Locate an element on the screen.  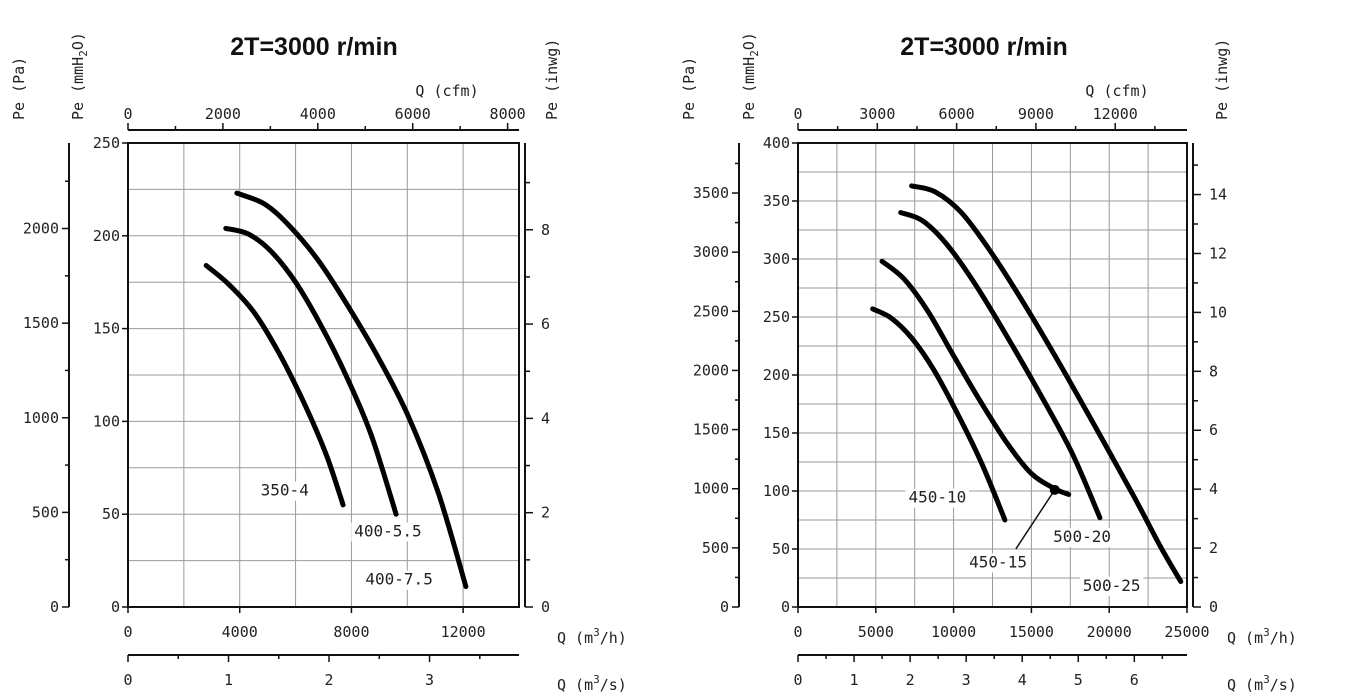
curve-400-7.5 is located at coordinates (351, 390).